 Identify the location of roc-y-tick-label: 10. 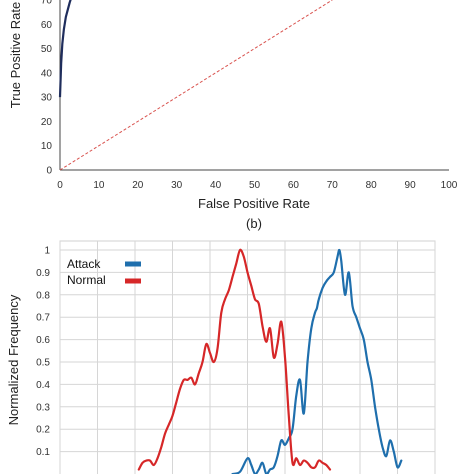
(47, 146).